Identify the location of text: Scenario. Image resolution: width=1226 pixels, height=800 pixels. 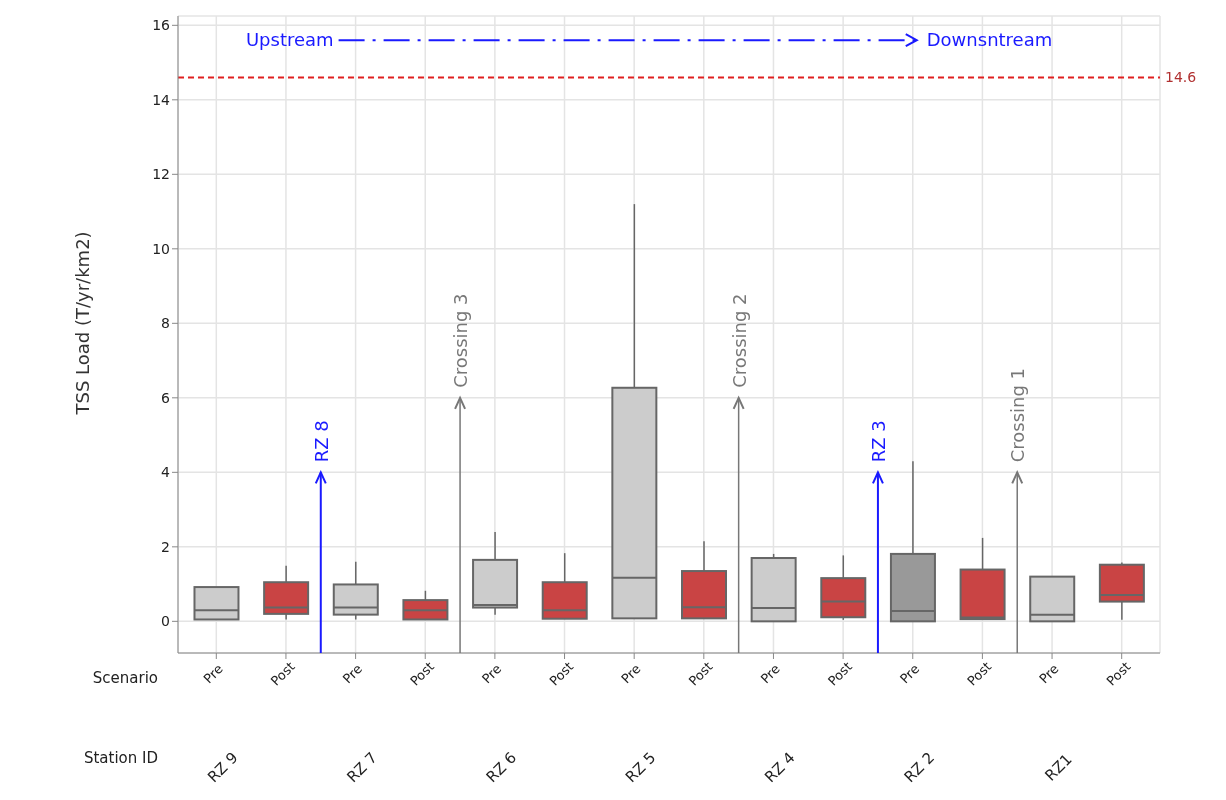
(125, 678).